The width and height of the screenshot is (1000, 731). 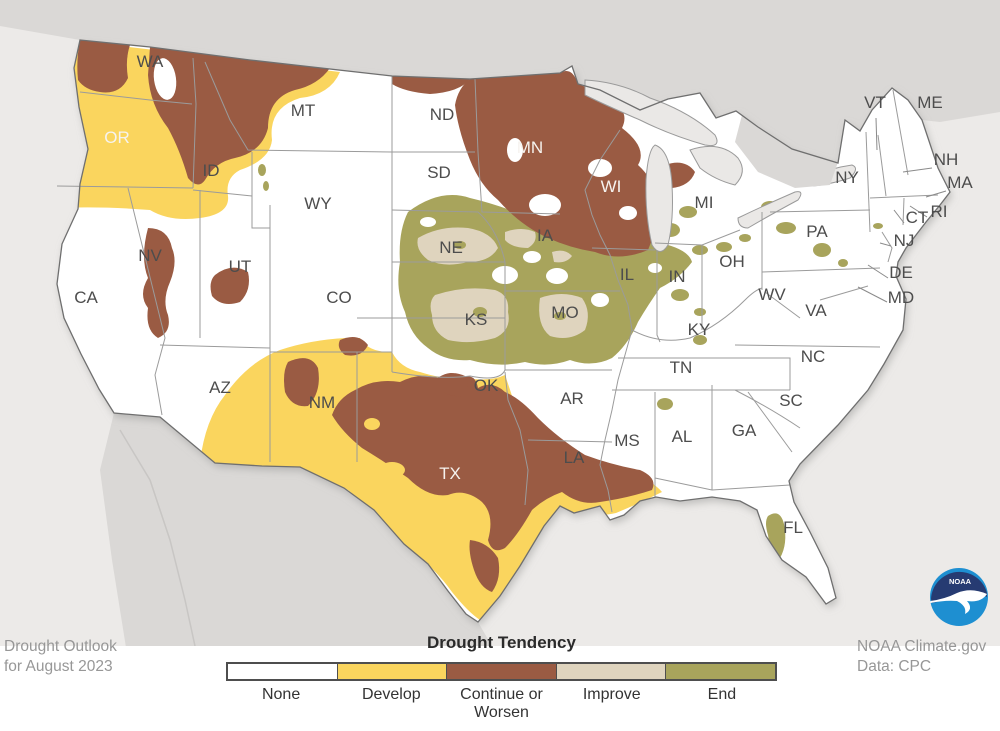 What do you see at coordinates (704, 202) in the screenshot?
I see `state-label-mi: MI` at bounding box center [704, 202].